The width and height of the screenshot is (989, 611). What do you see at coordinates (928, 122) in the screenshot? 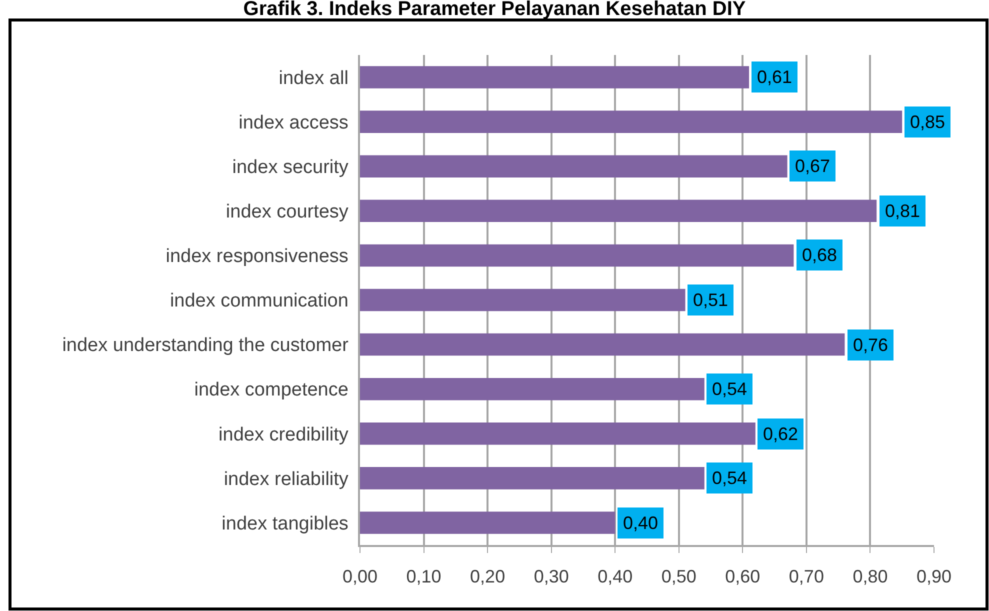
I see `data-label: 0,85` at bounding box center [928, 122].